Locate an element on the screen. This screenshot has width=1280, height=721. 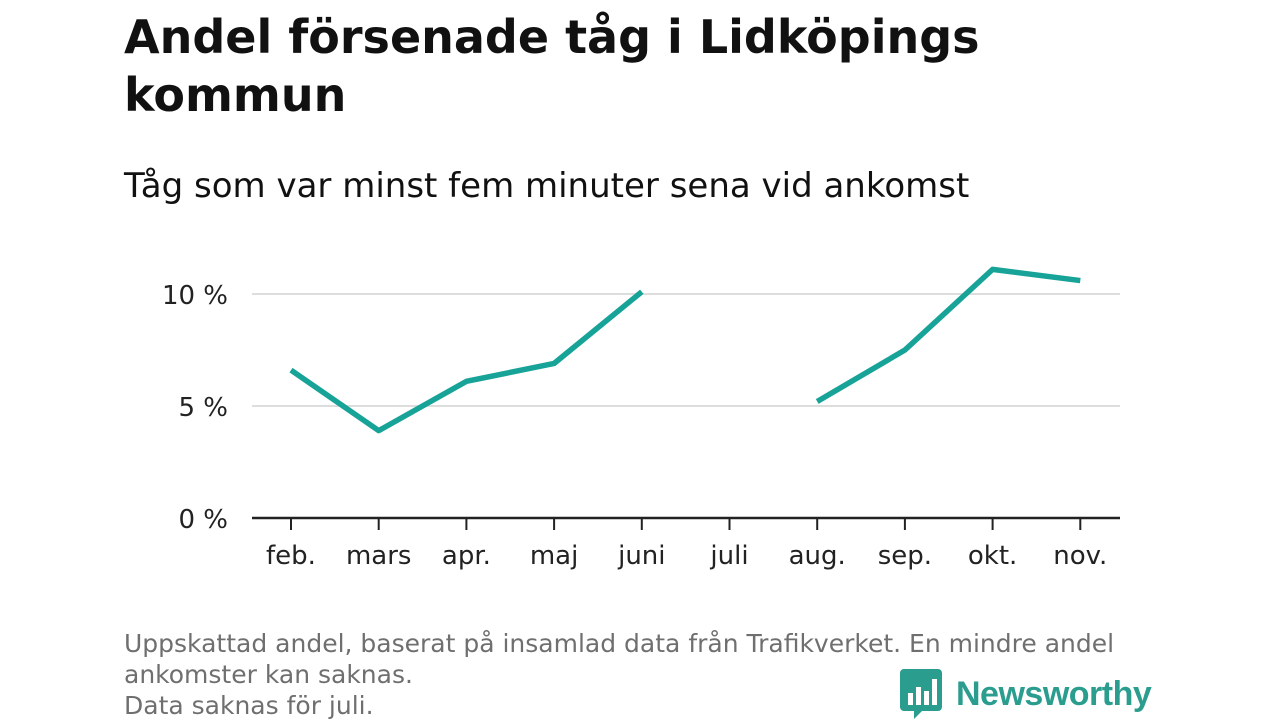
brand-logo: Newsworthy is located at coordinates (1026, 694).